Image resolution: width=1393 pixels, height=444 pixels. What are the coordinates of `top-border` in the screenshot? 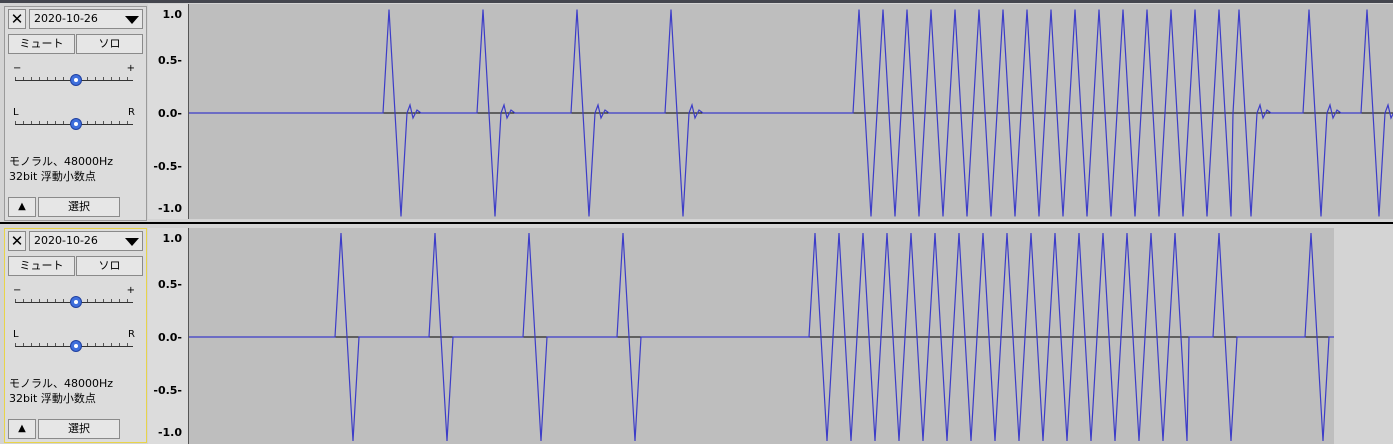 It's located at (696, 1).